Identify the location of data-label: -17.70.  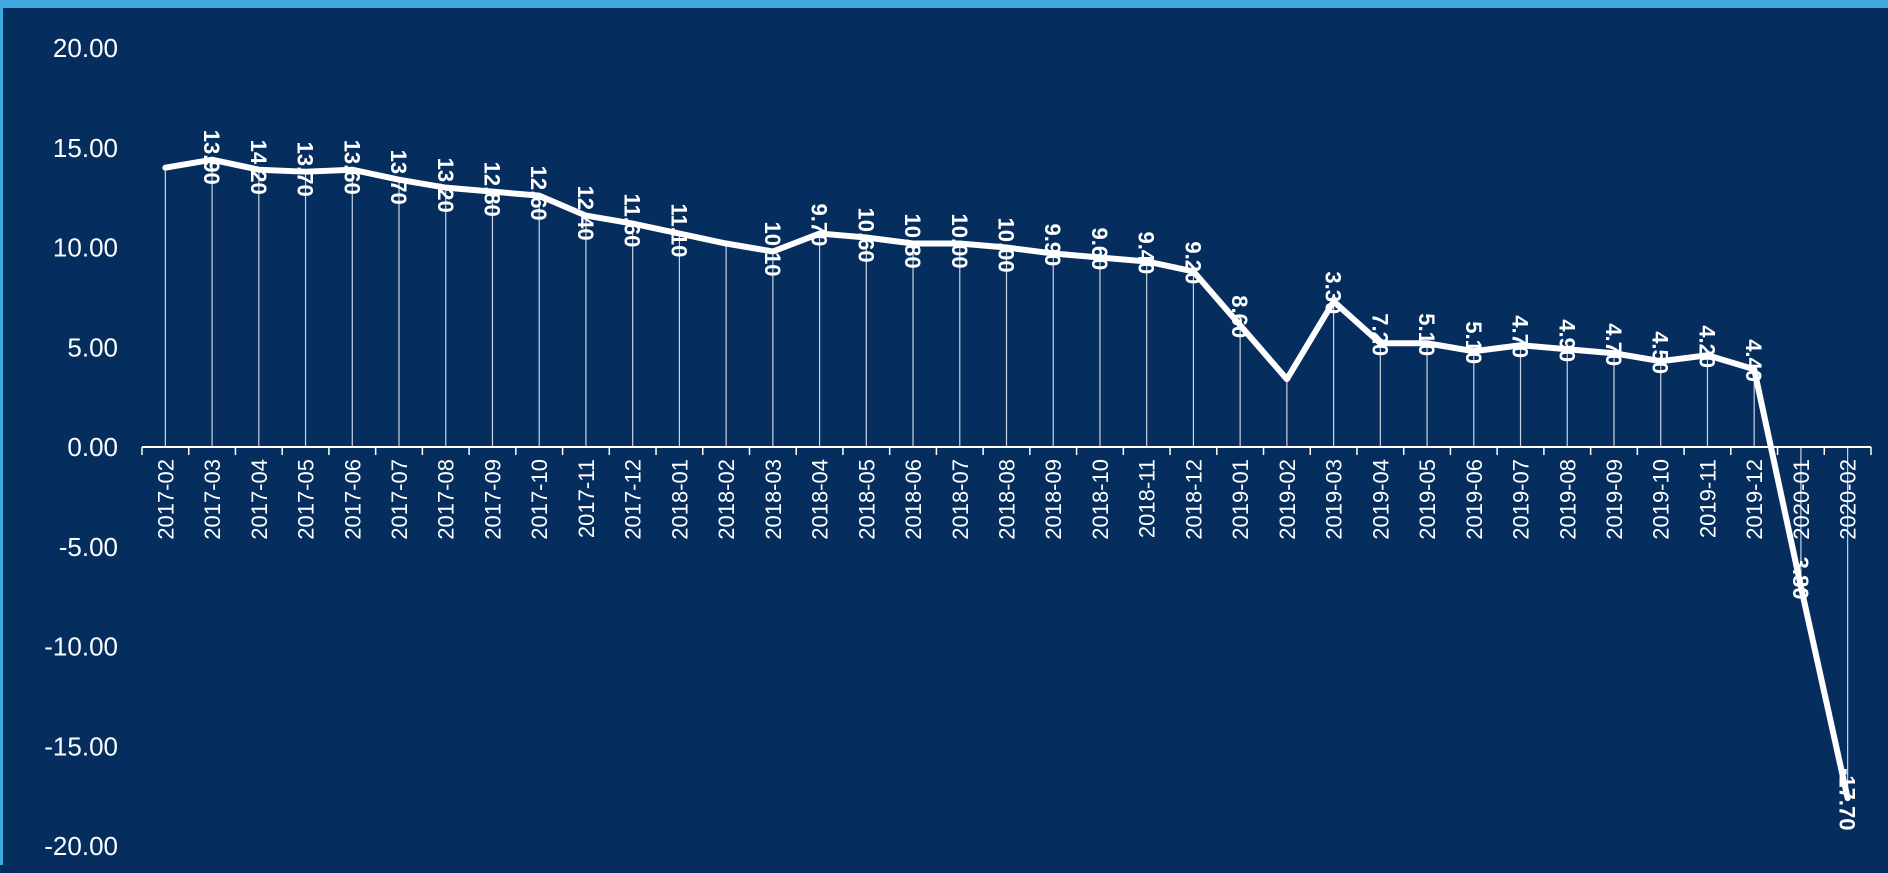
(1847, 799).